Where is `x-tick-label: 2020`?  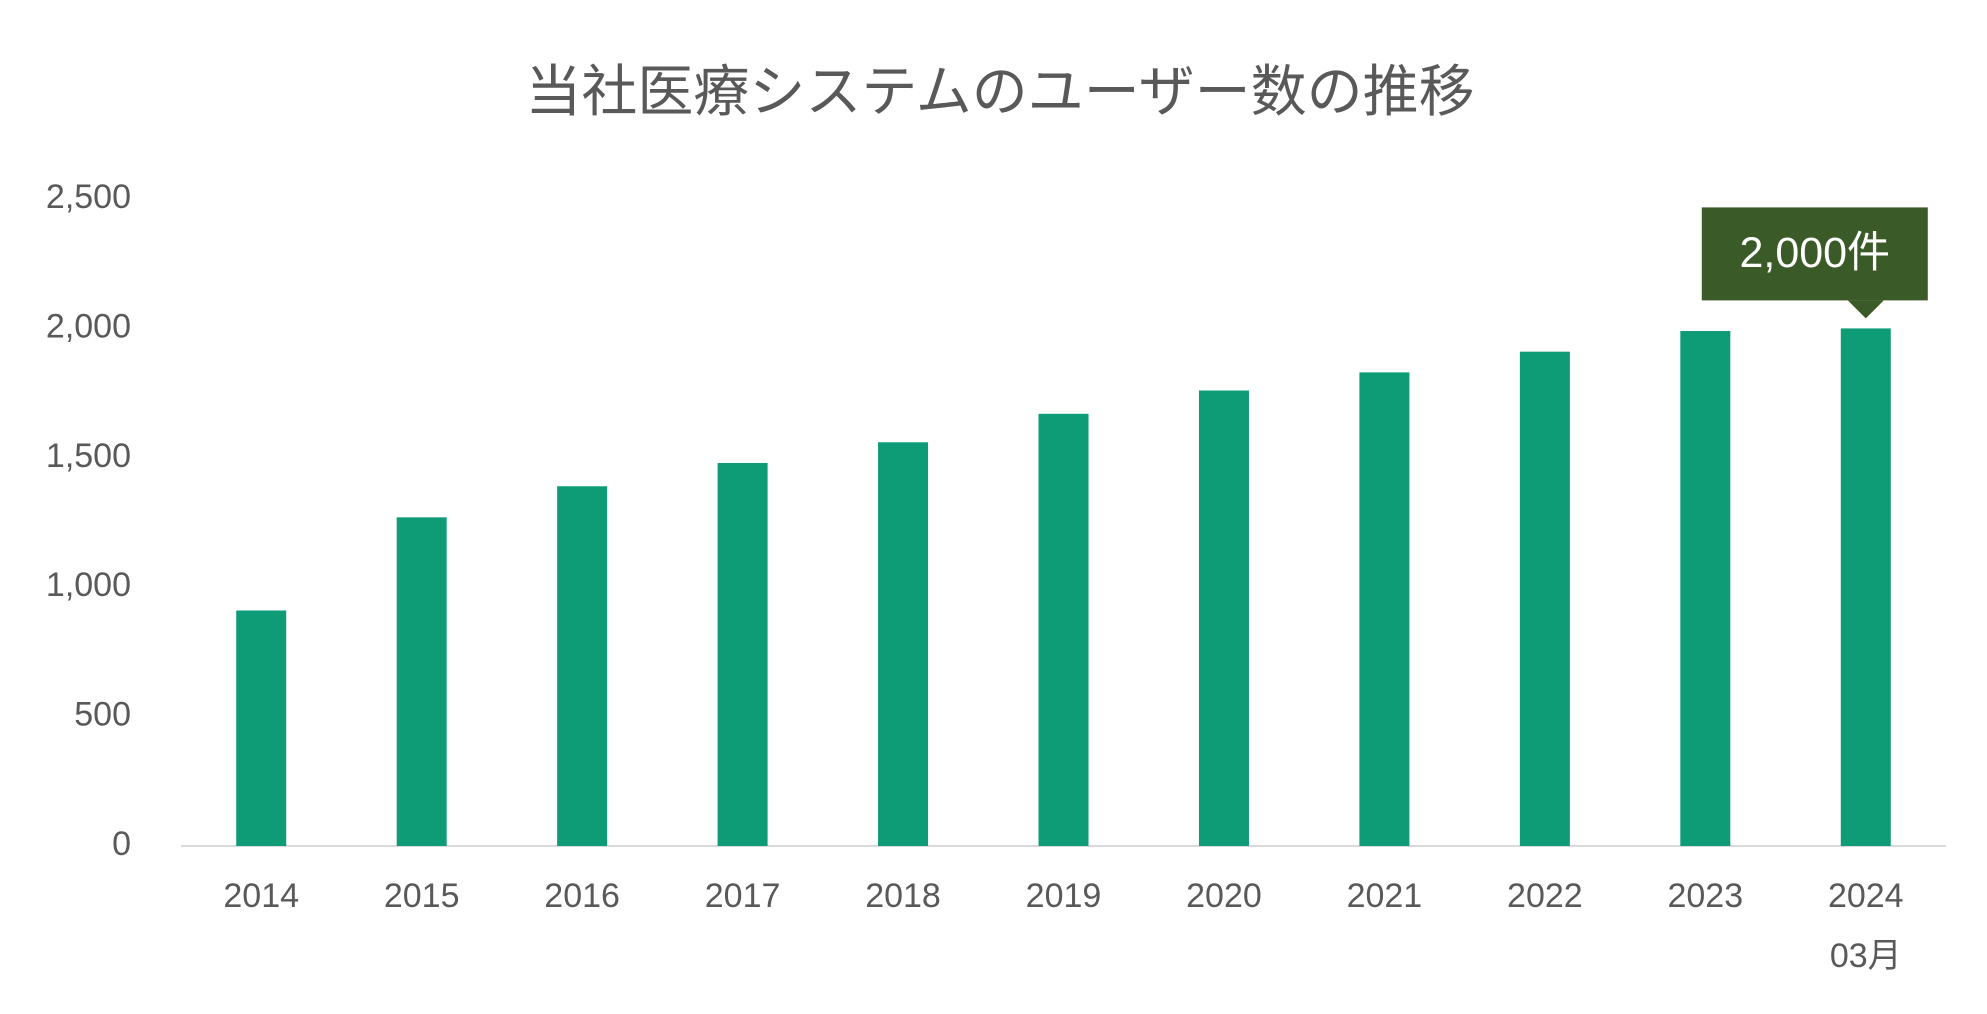
x-tick-label: 2020 is located at coordinates (1224, 896).